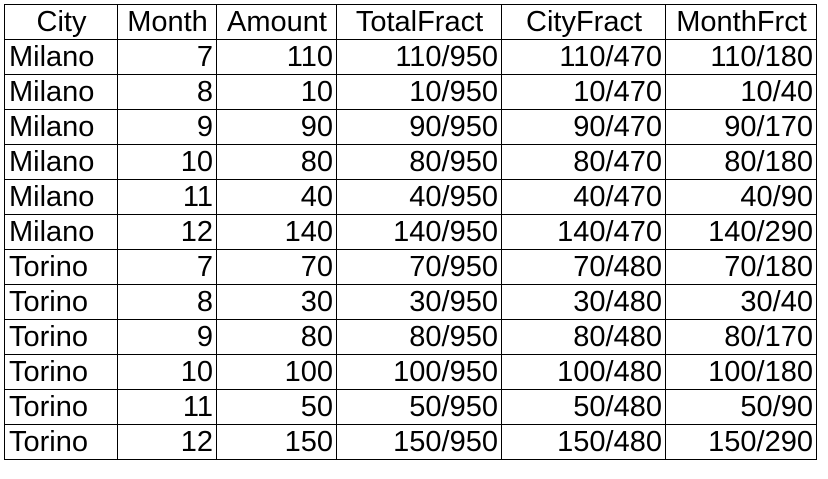  I want to click on column-header-month: Month, so click(167, 22).